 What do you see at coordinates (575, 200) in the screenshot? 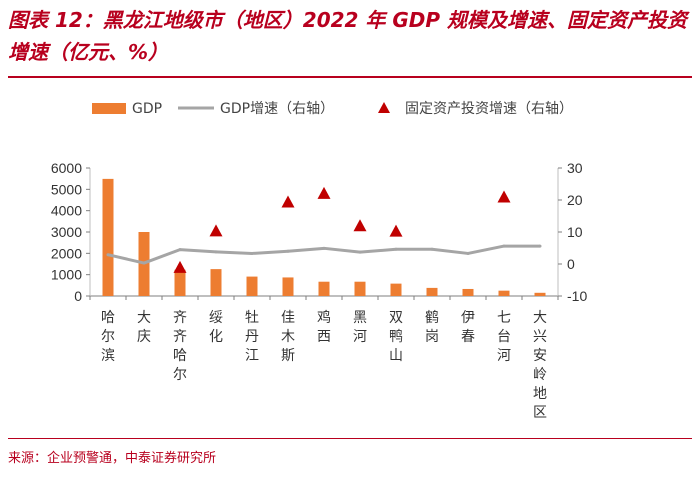
I see `right-axis-tick-label: 20` at bounding box center [575, 200].